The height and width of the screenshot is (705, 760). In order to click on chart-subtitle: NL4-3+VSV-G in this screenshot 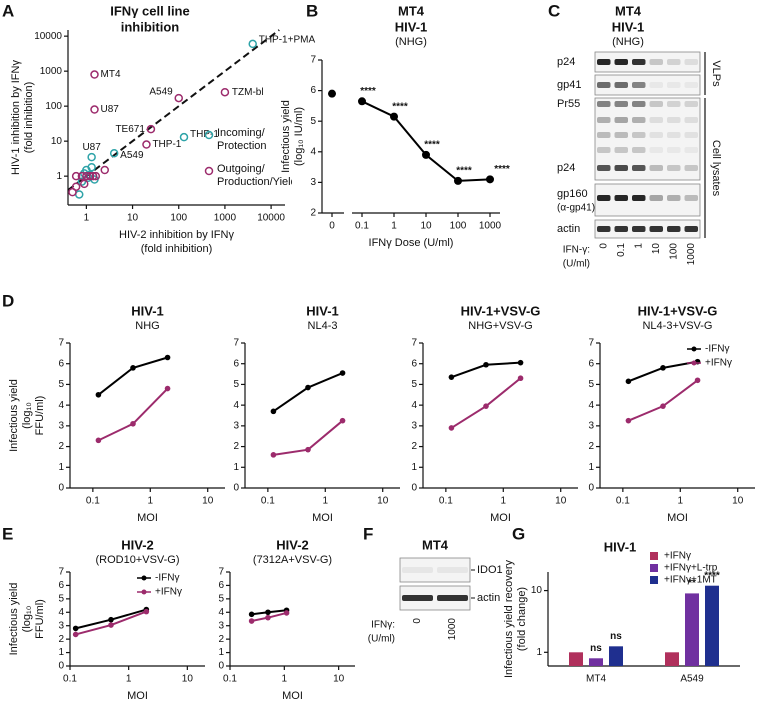, I will do `click(677, 326)`.